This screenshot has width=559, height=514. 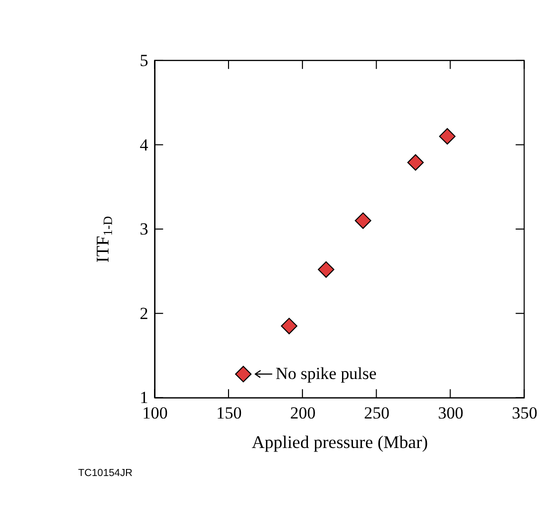 I want to click on y-tick-label: 3, so click(x=144, y=229).